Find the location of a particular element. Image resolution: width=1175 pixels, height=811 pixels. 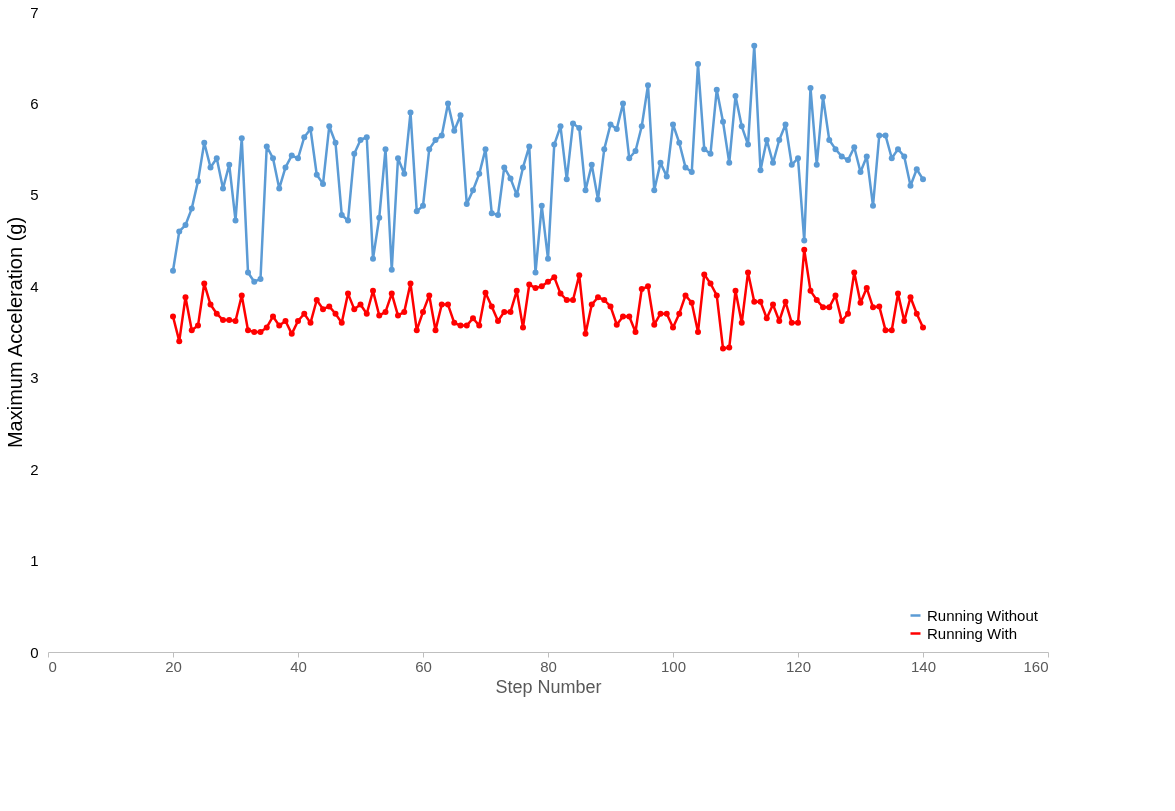

y-tick-label: 7 is located at coordinates (34, 12).